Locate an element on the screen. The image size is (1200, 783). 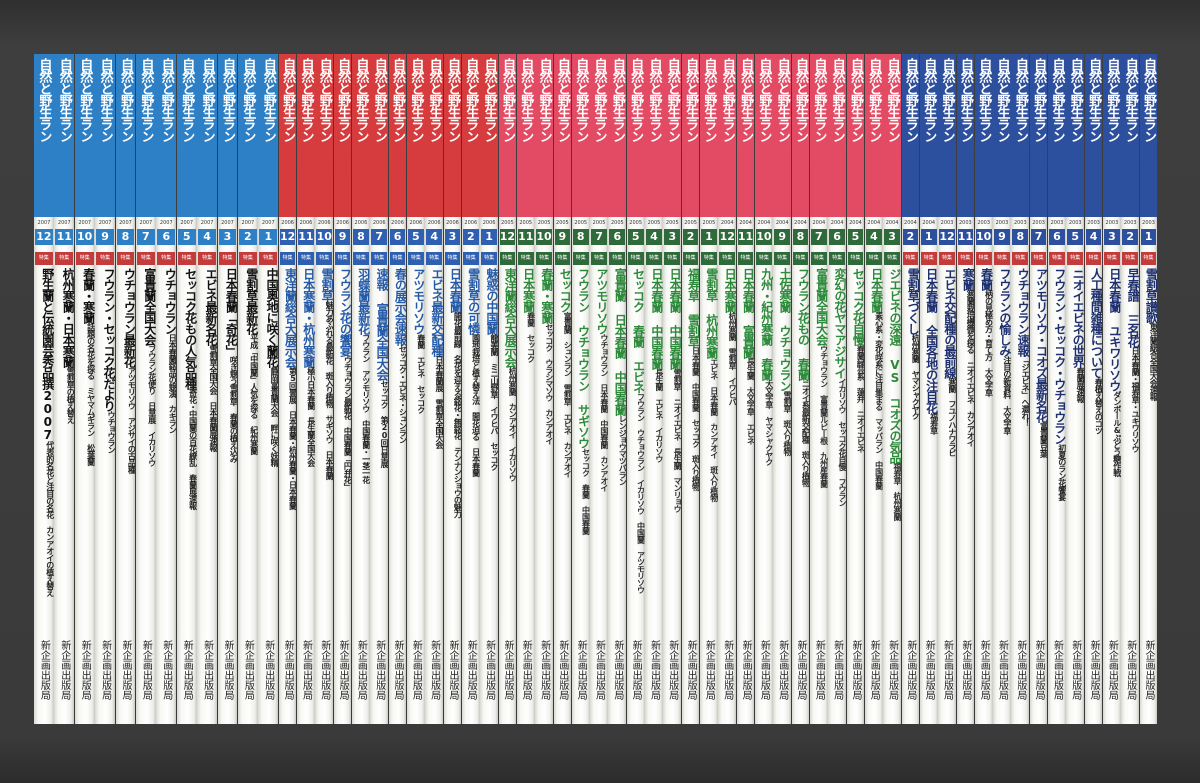
spine-headline: 日本寒蘭 春蘭 セッコク is located at coordinates (526, 450).